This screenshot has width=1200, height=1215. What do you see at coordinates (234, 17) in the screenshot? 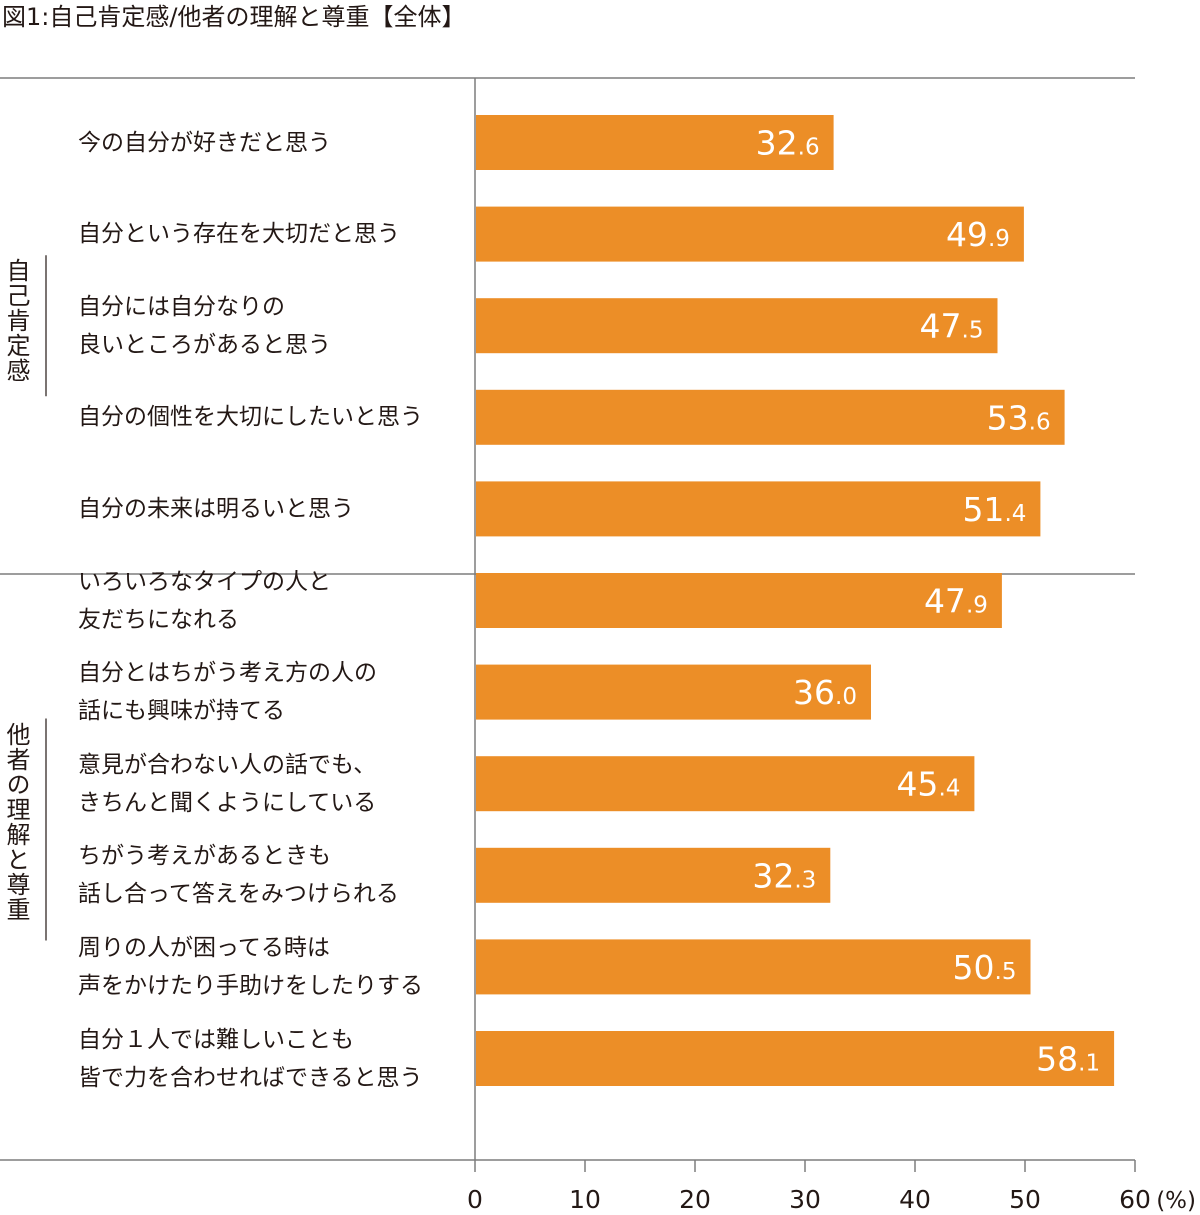
I see `chart-title: 図1:自己肯定感/他者の理解と尊重【全体】` at bounding box center [234, 17].